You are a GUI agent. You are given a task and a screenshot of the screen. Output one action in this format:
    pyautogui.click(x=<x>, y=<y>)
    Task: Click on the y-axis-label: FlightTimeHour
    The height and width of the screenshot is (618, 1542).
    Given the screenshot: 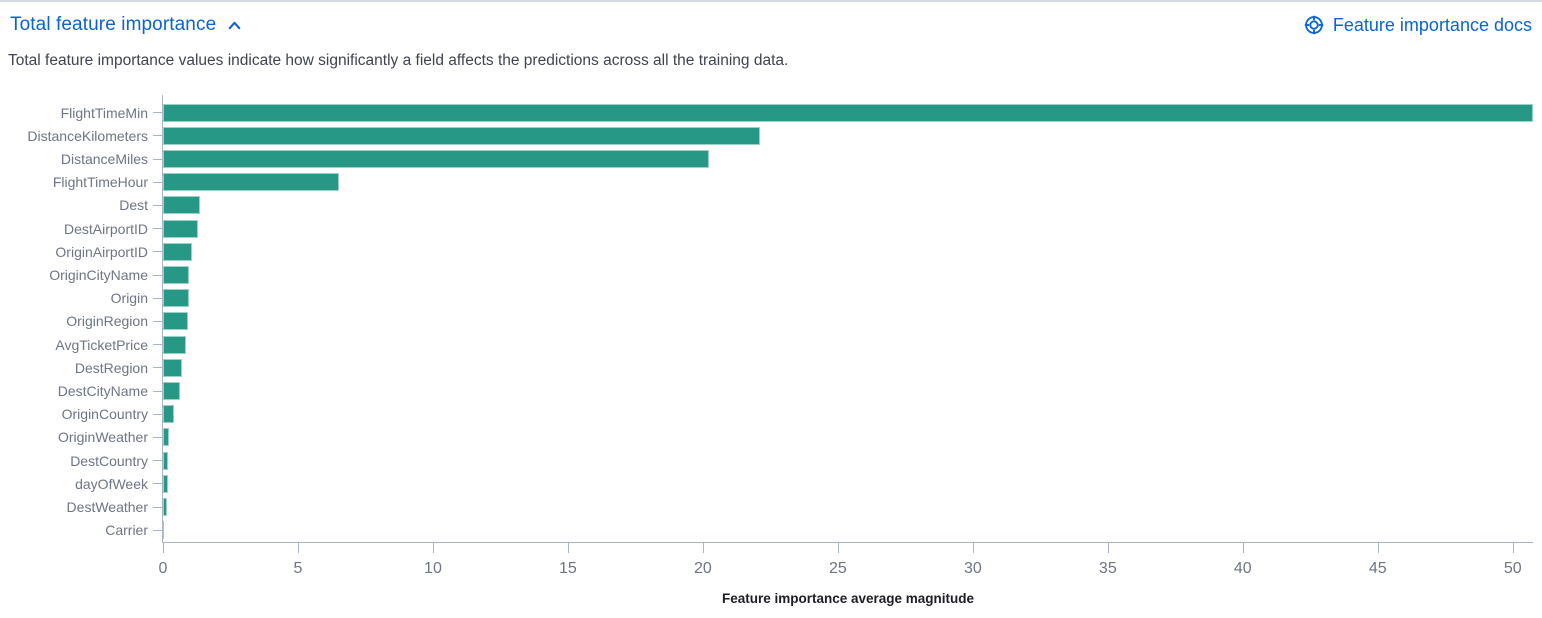 What is the action you would take?
    pyautogui.click(x=100, y=182)
    